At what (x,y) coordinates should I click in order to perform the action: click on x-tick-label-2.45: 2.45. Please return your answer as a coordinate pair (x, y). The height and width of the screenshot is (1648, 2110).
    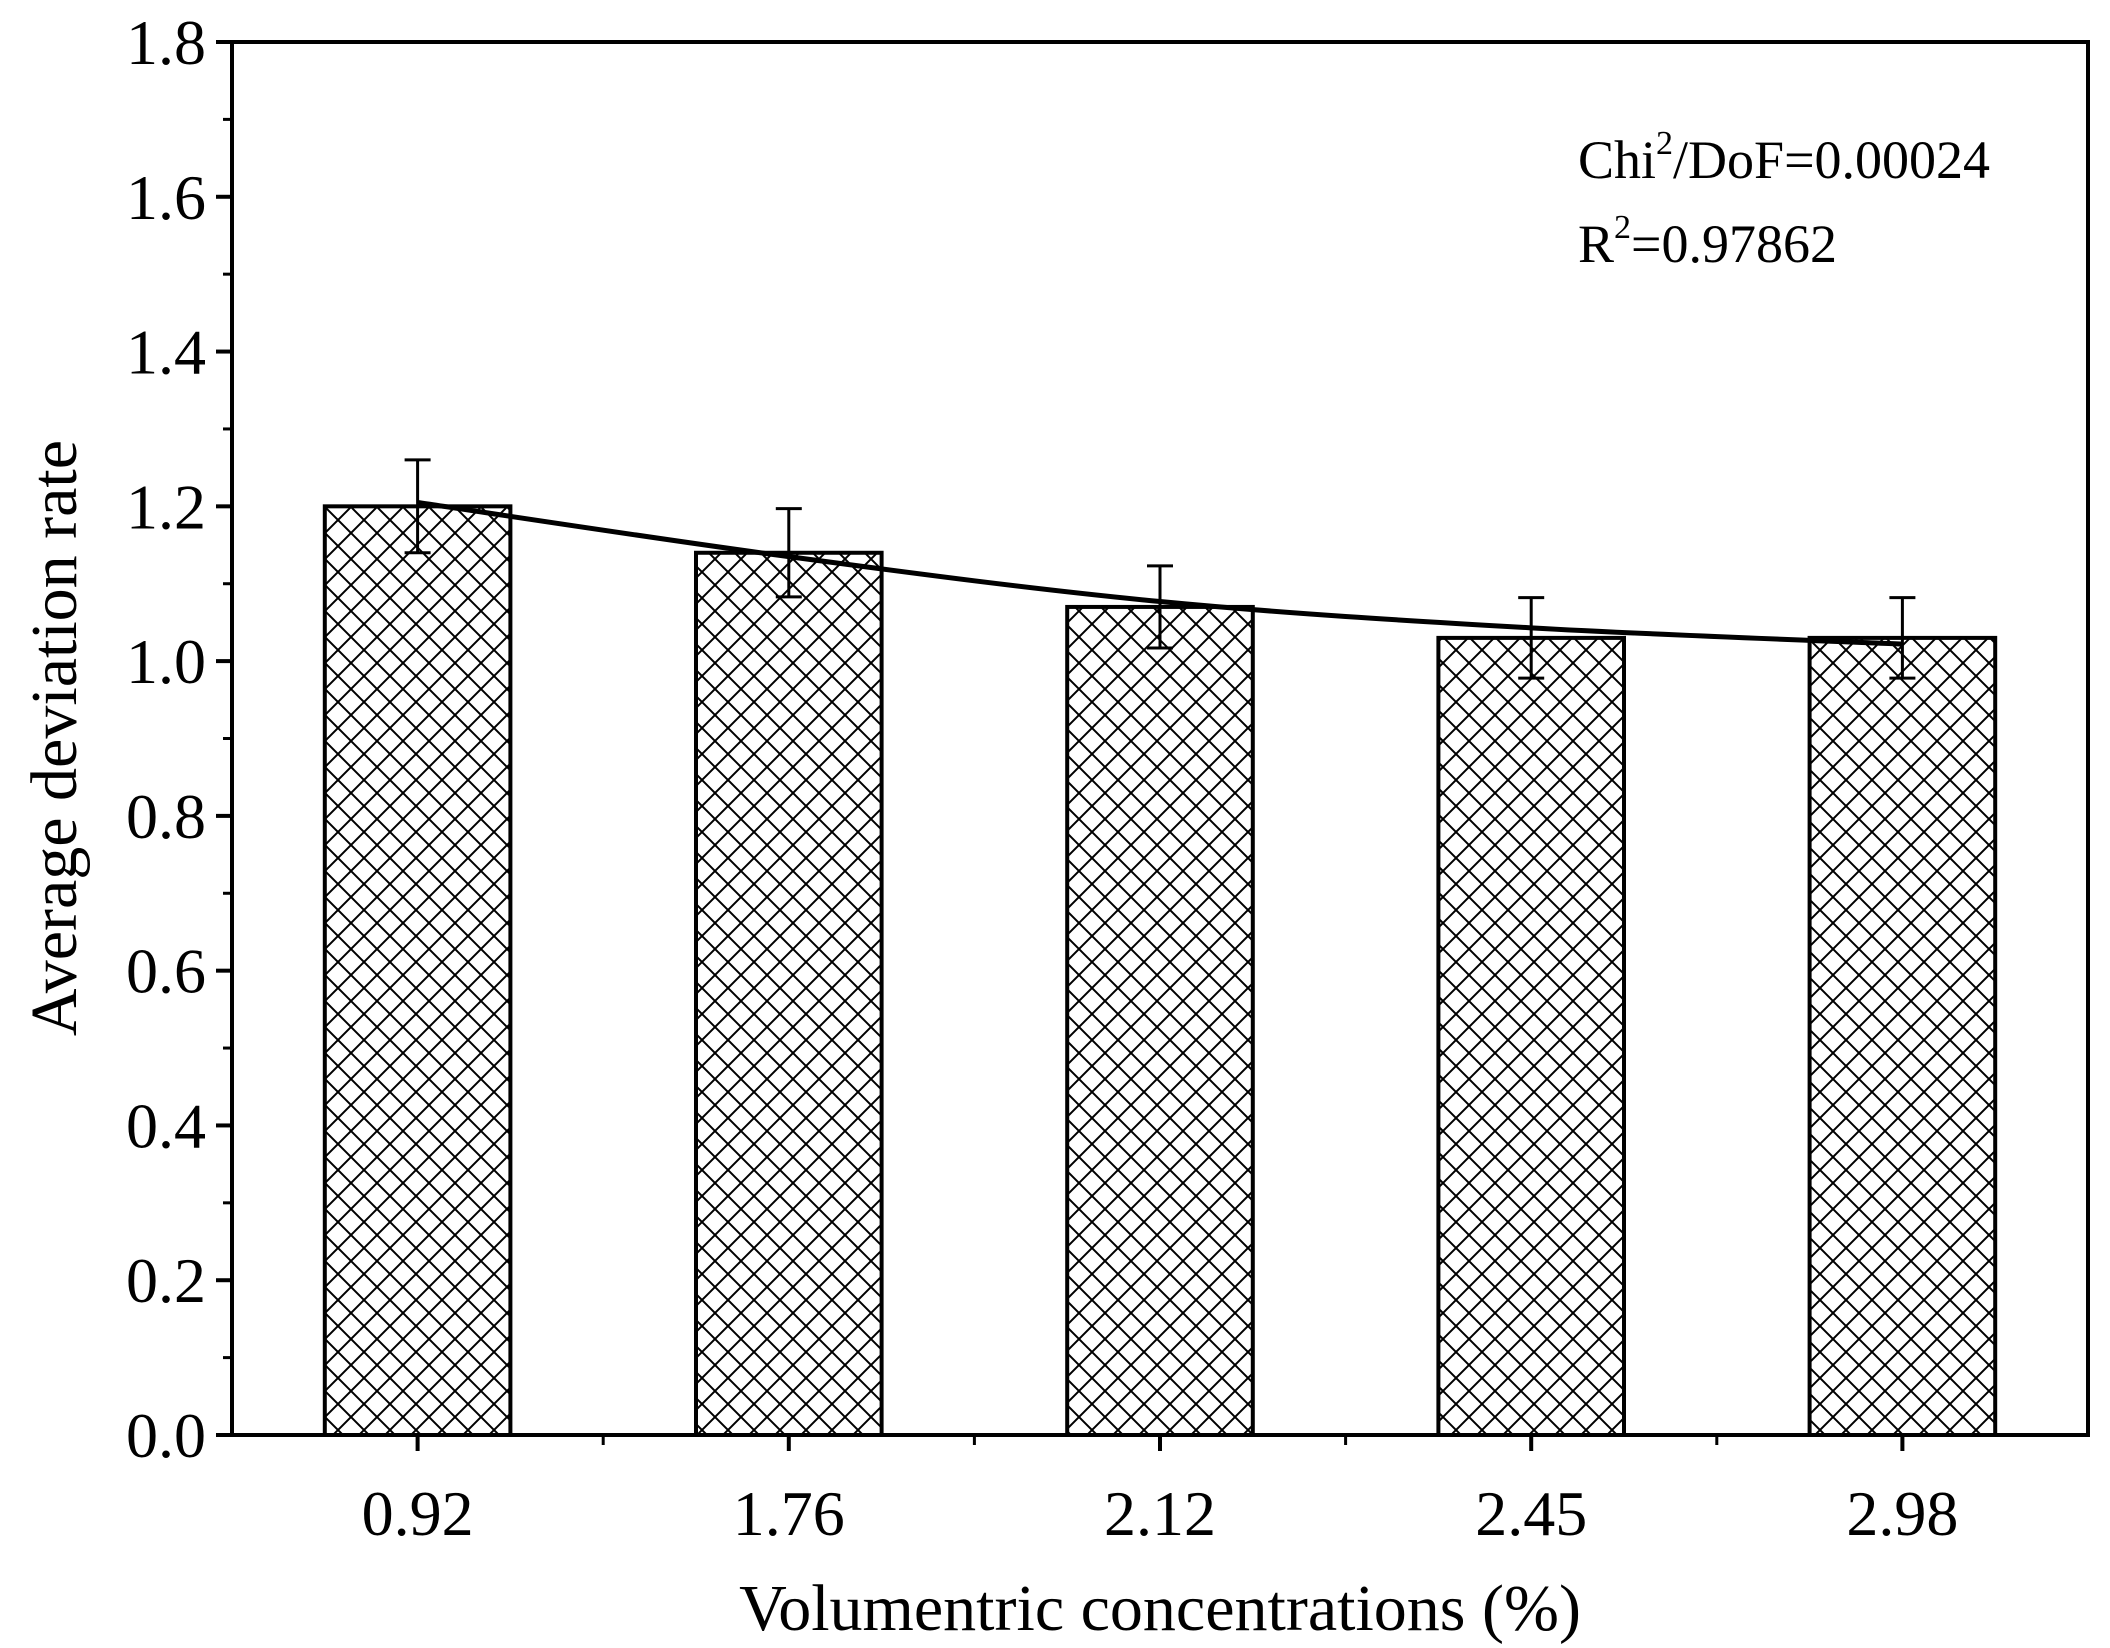
    Looking at the image, I should click on (1531, 1513).